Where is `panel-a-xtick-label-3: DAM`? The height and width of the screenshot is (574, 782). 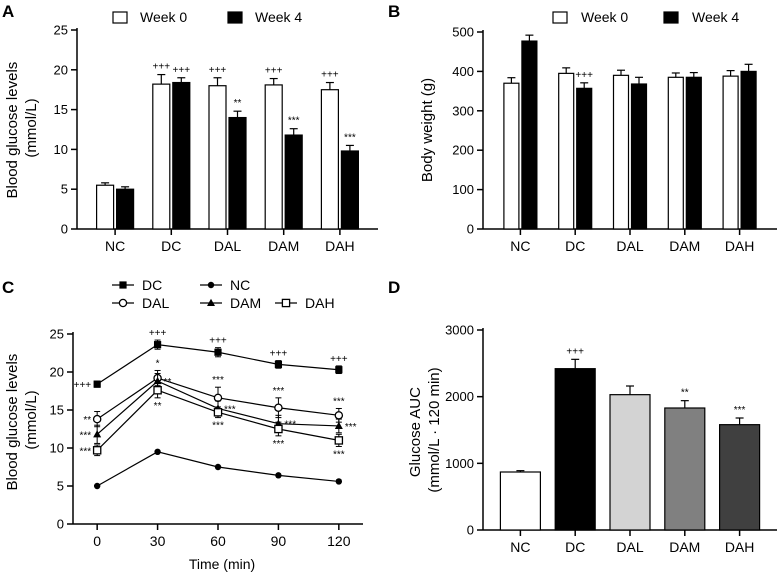 panel-a-xtick-label-3: DAM is located at coordinates (283, 246).